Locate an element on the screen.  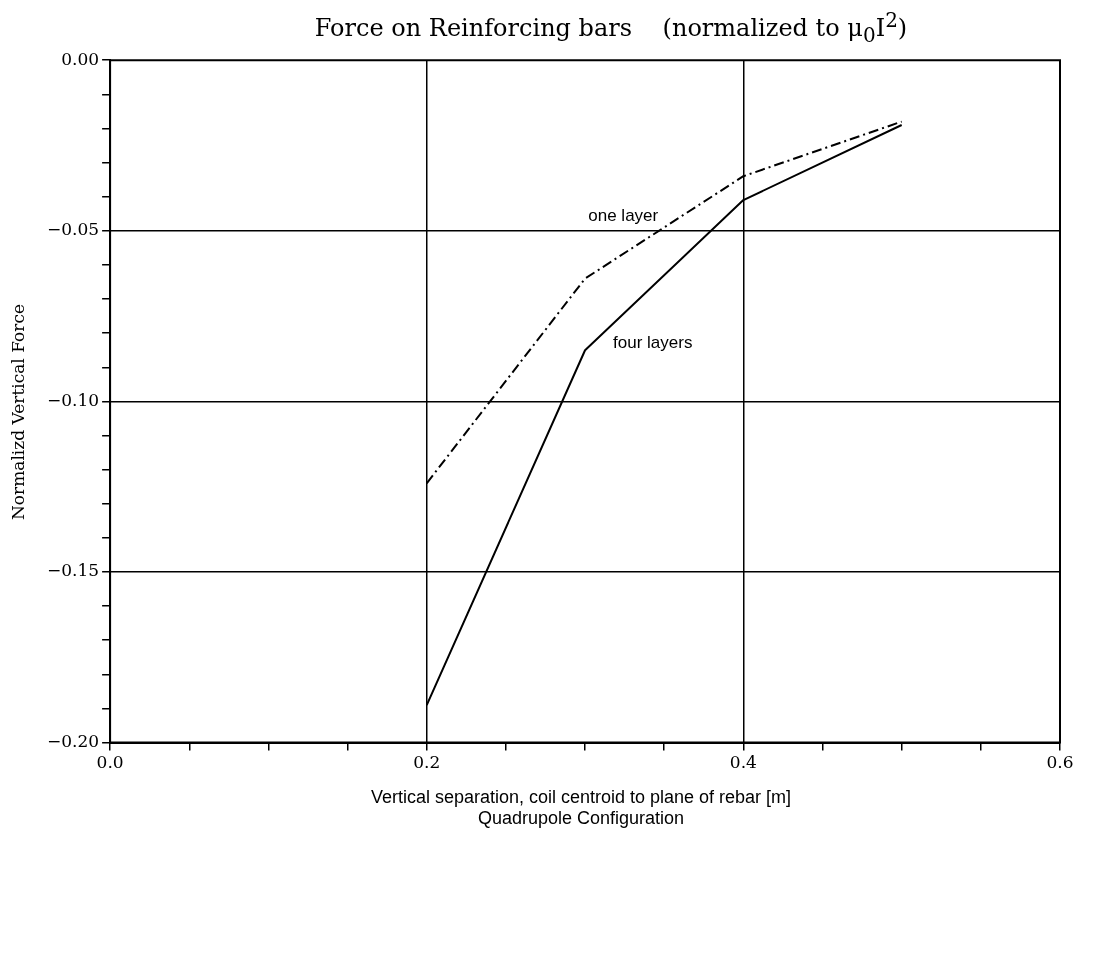
x-tick-label: 0.6 is located at coordinates (1060, 762).